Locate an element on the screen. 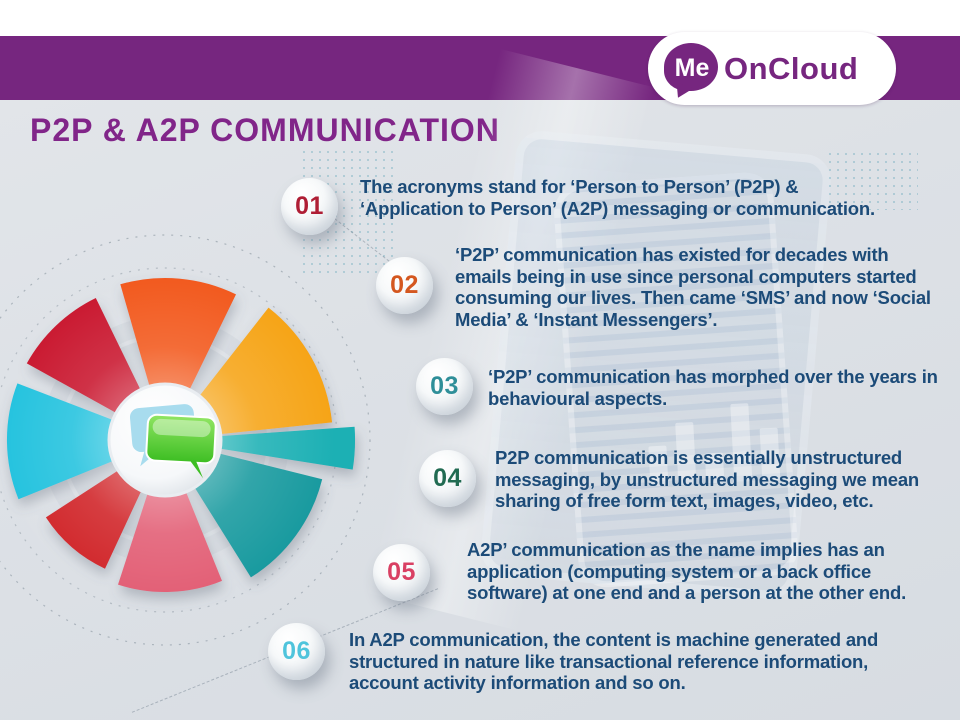  step-ball-01: 01 is located at coordinates (309, 206).